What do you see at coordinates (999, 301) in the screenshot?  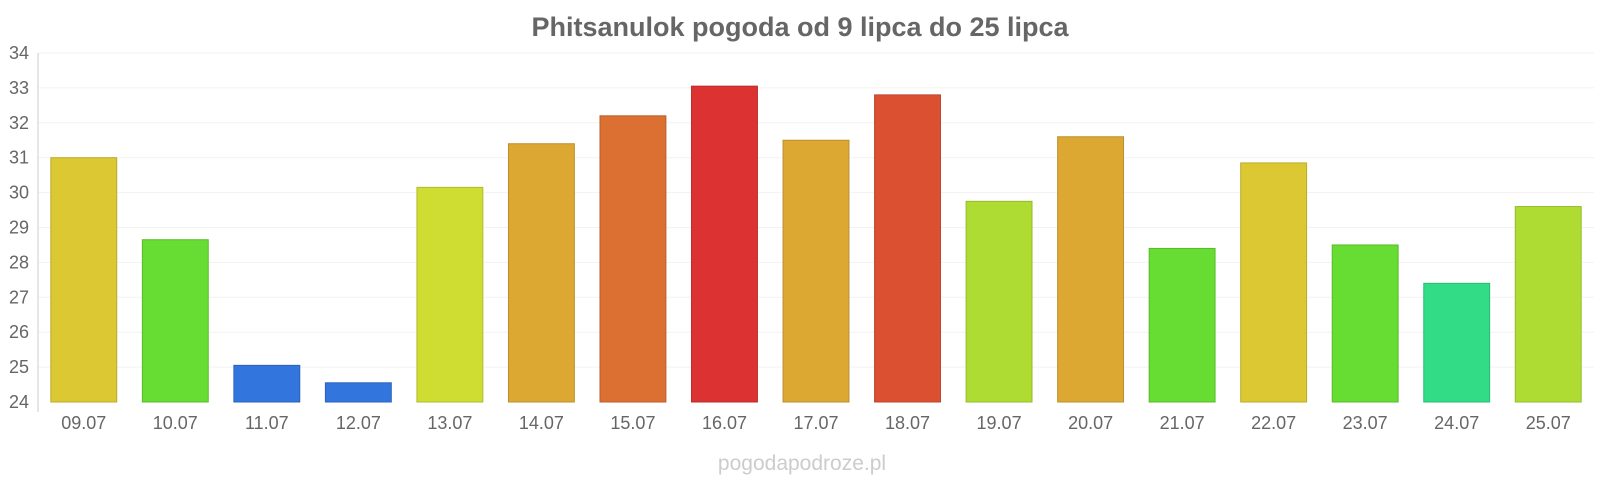 I see `bar-19.07` at bounding box center [999, 301].